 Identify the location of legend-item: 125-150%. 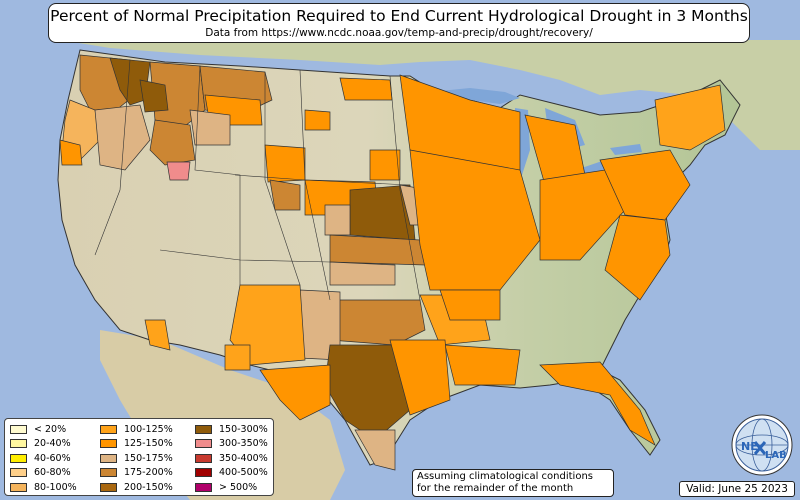
(136, 444).